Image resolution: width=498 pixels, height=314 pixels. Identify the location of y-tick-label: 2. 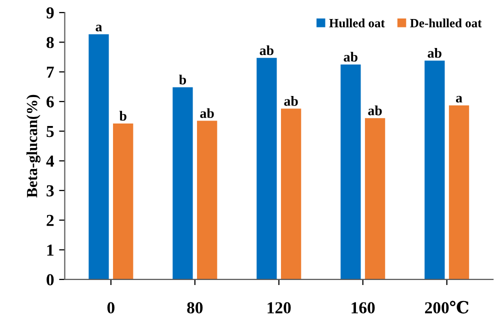
(50, 220).